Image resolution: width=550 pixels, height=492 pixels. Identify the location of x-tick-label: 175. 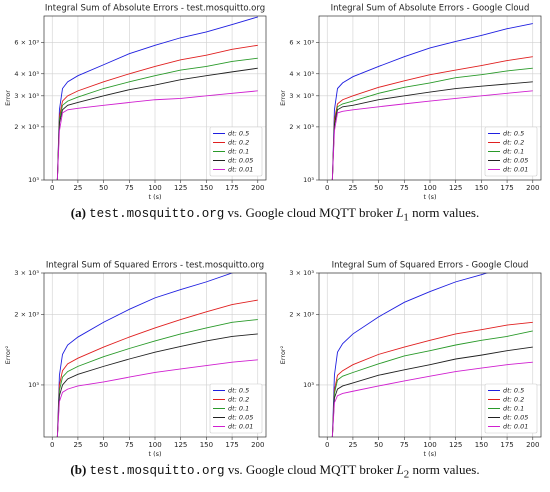
(506, 188).